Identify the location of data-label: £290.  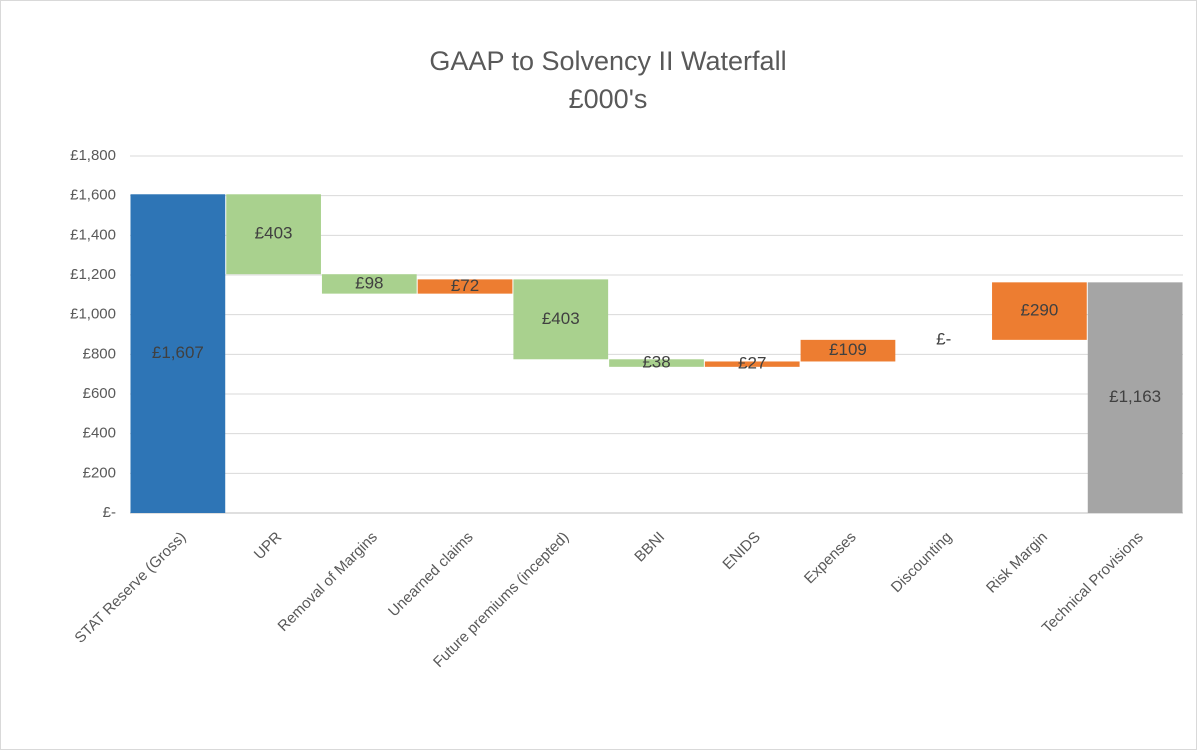
(1039, 310).